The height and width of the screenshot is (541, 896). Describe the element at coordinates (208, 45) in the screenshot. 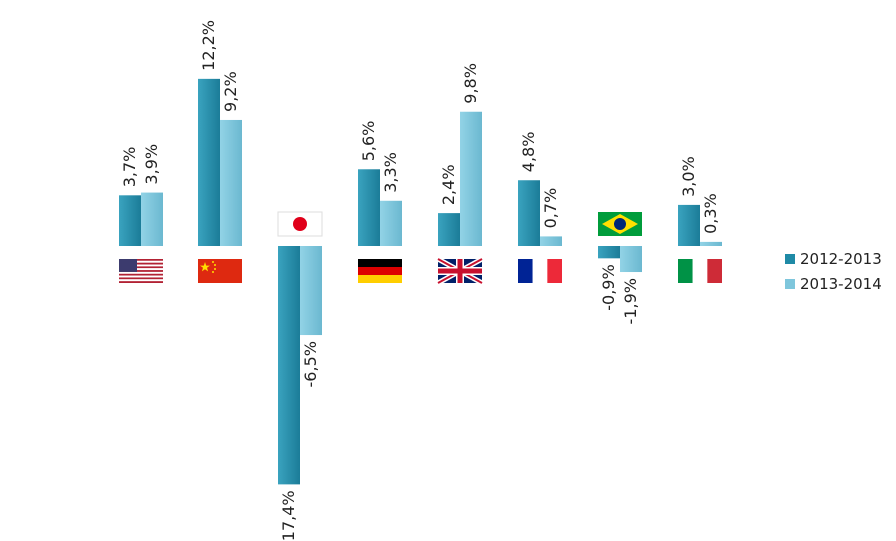

I see `data-label: 12,2%` at that location.